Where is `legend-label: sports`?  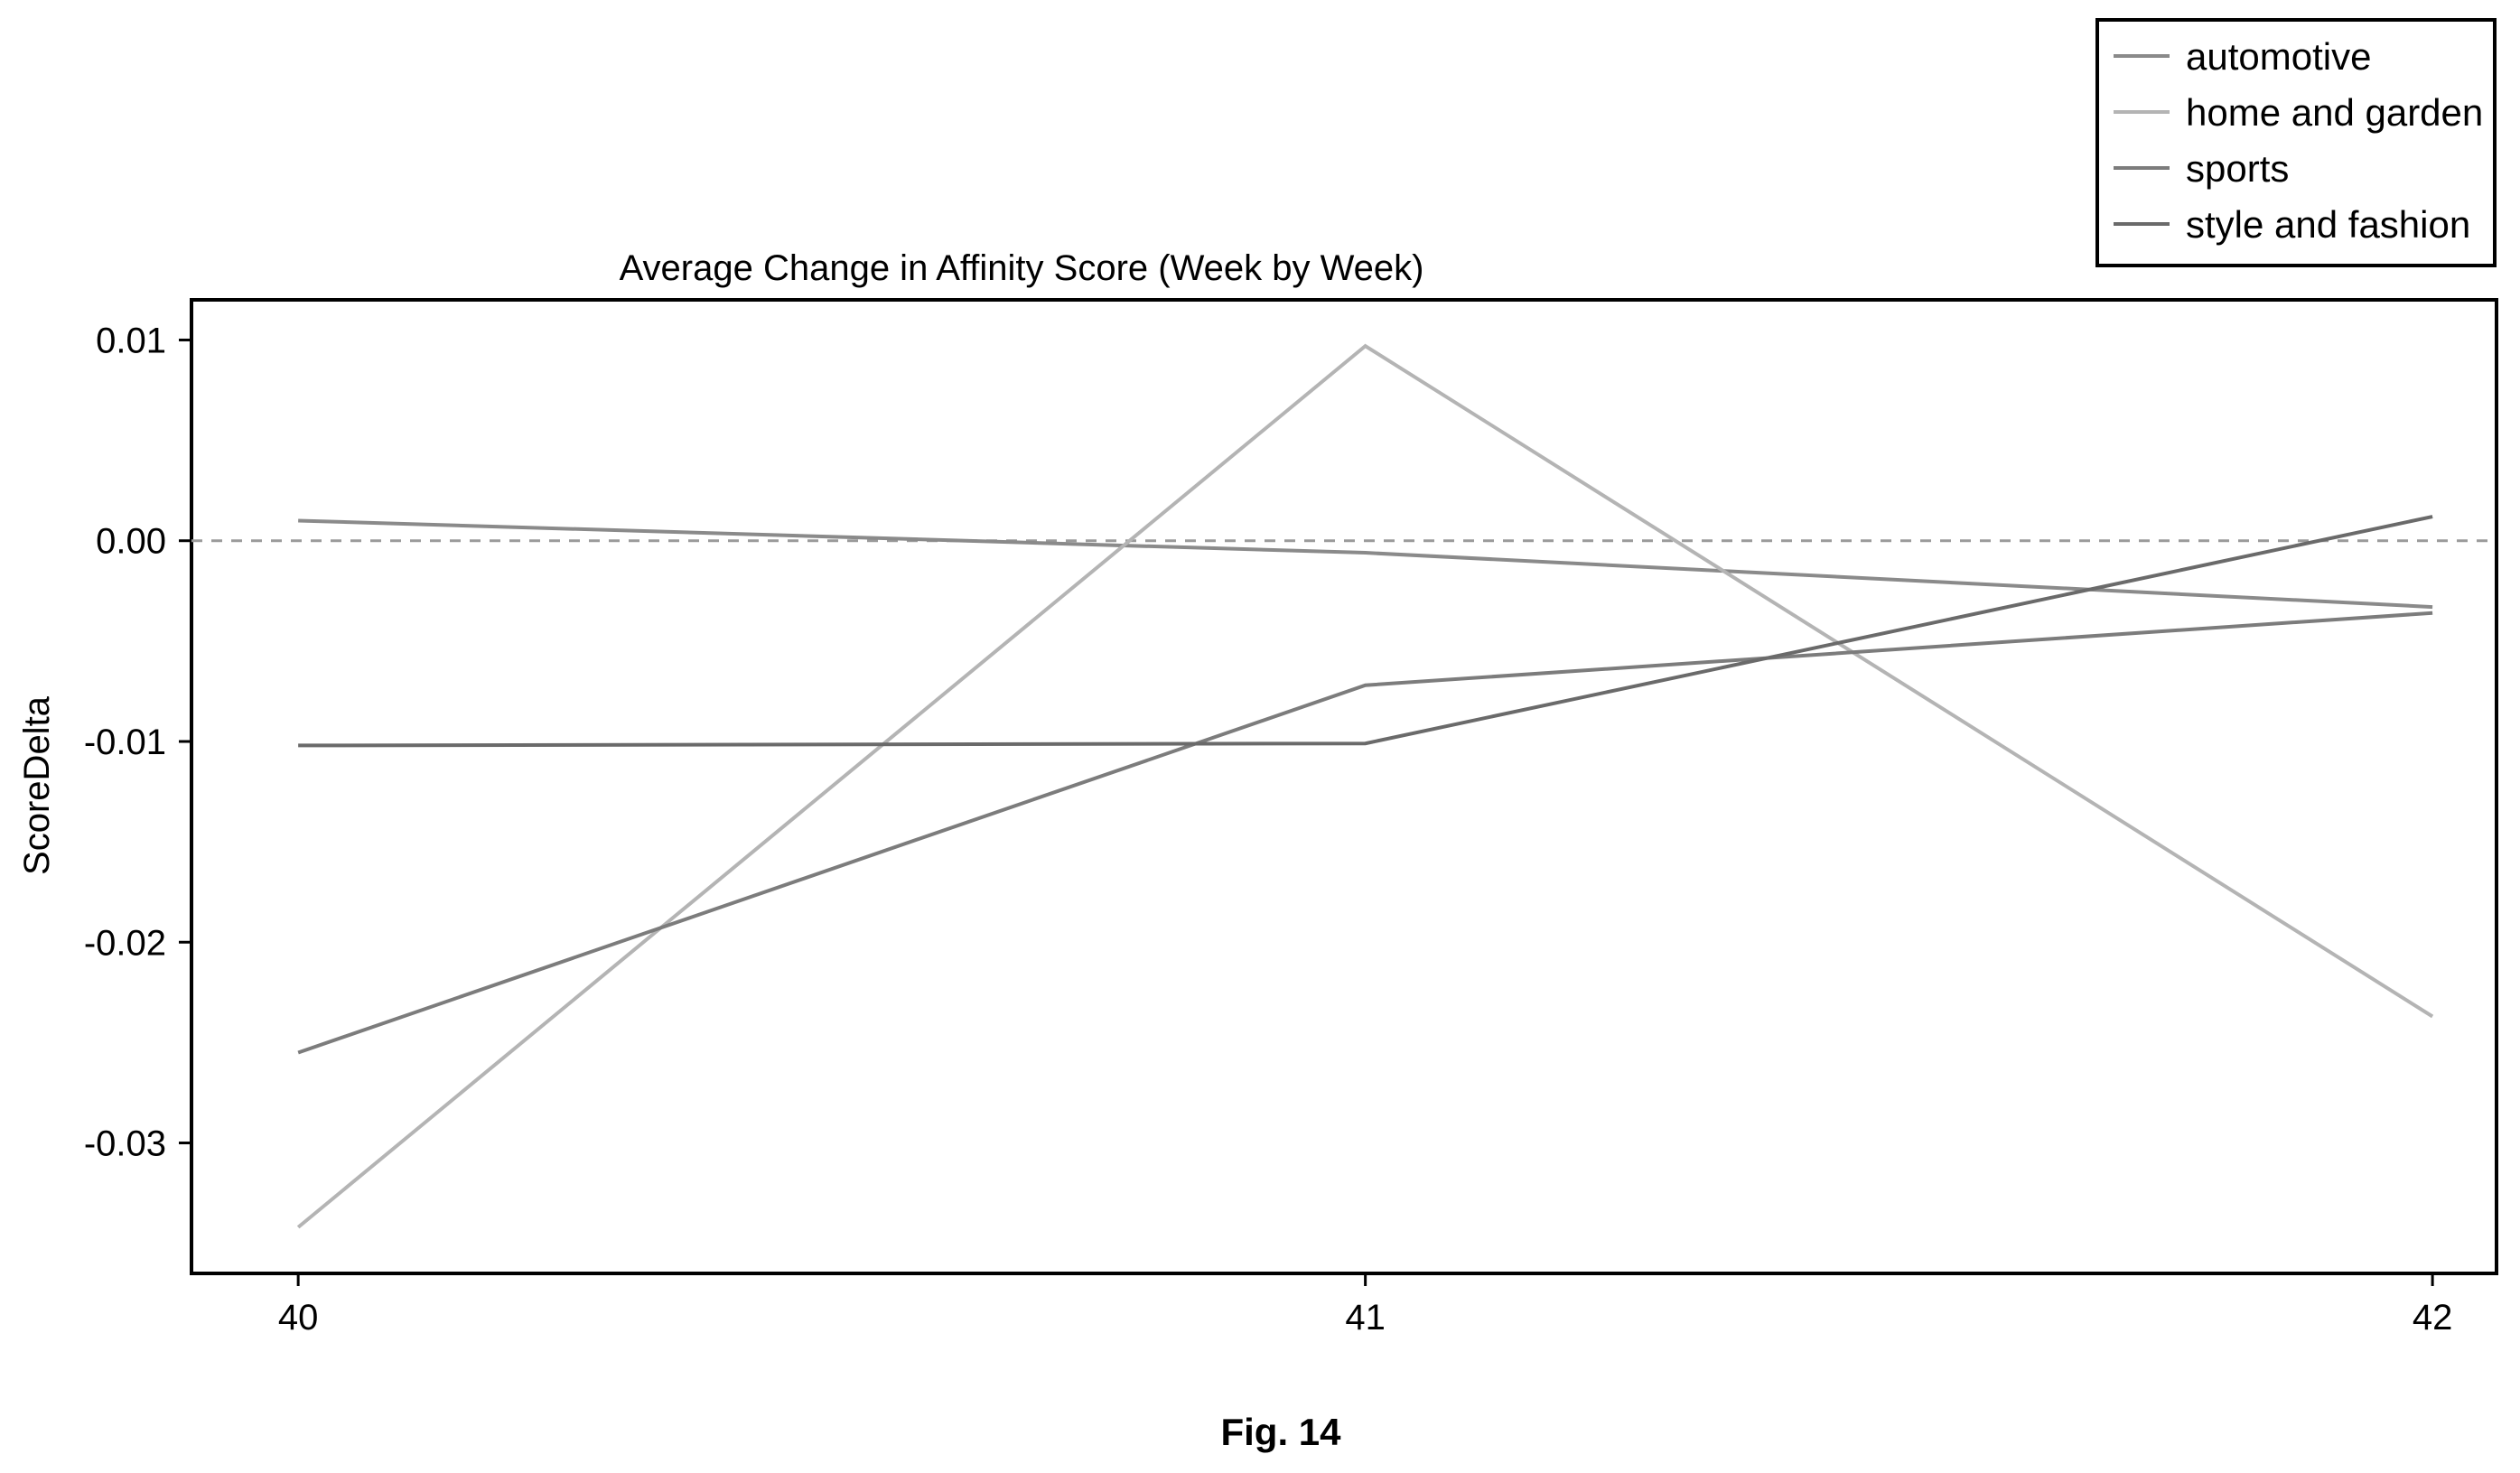 legend-label: sports is located at coordinates (2237, 168).